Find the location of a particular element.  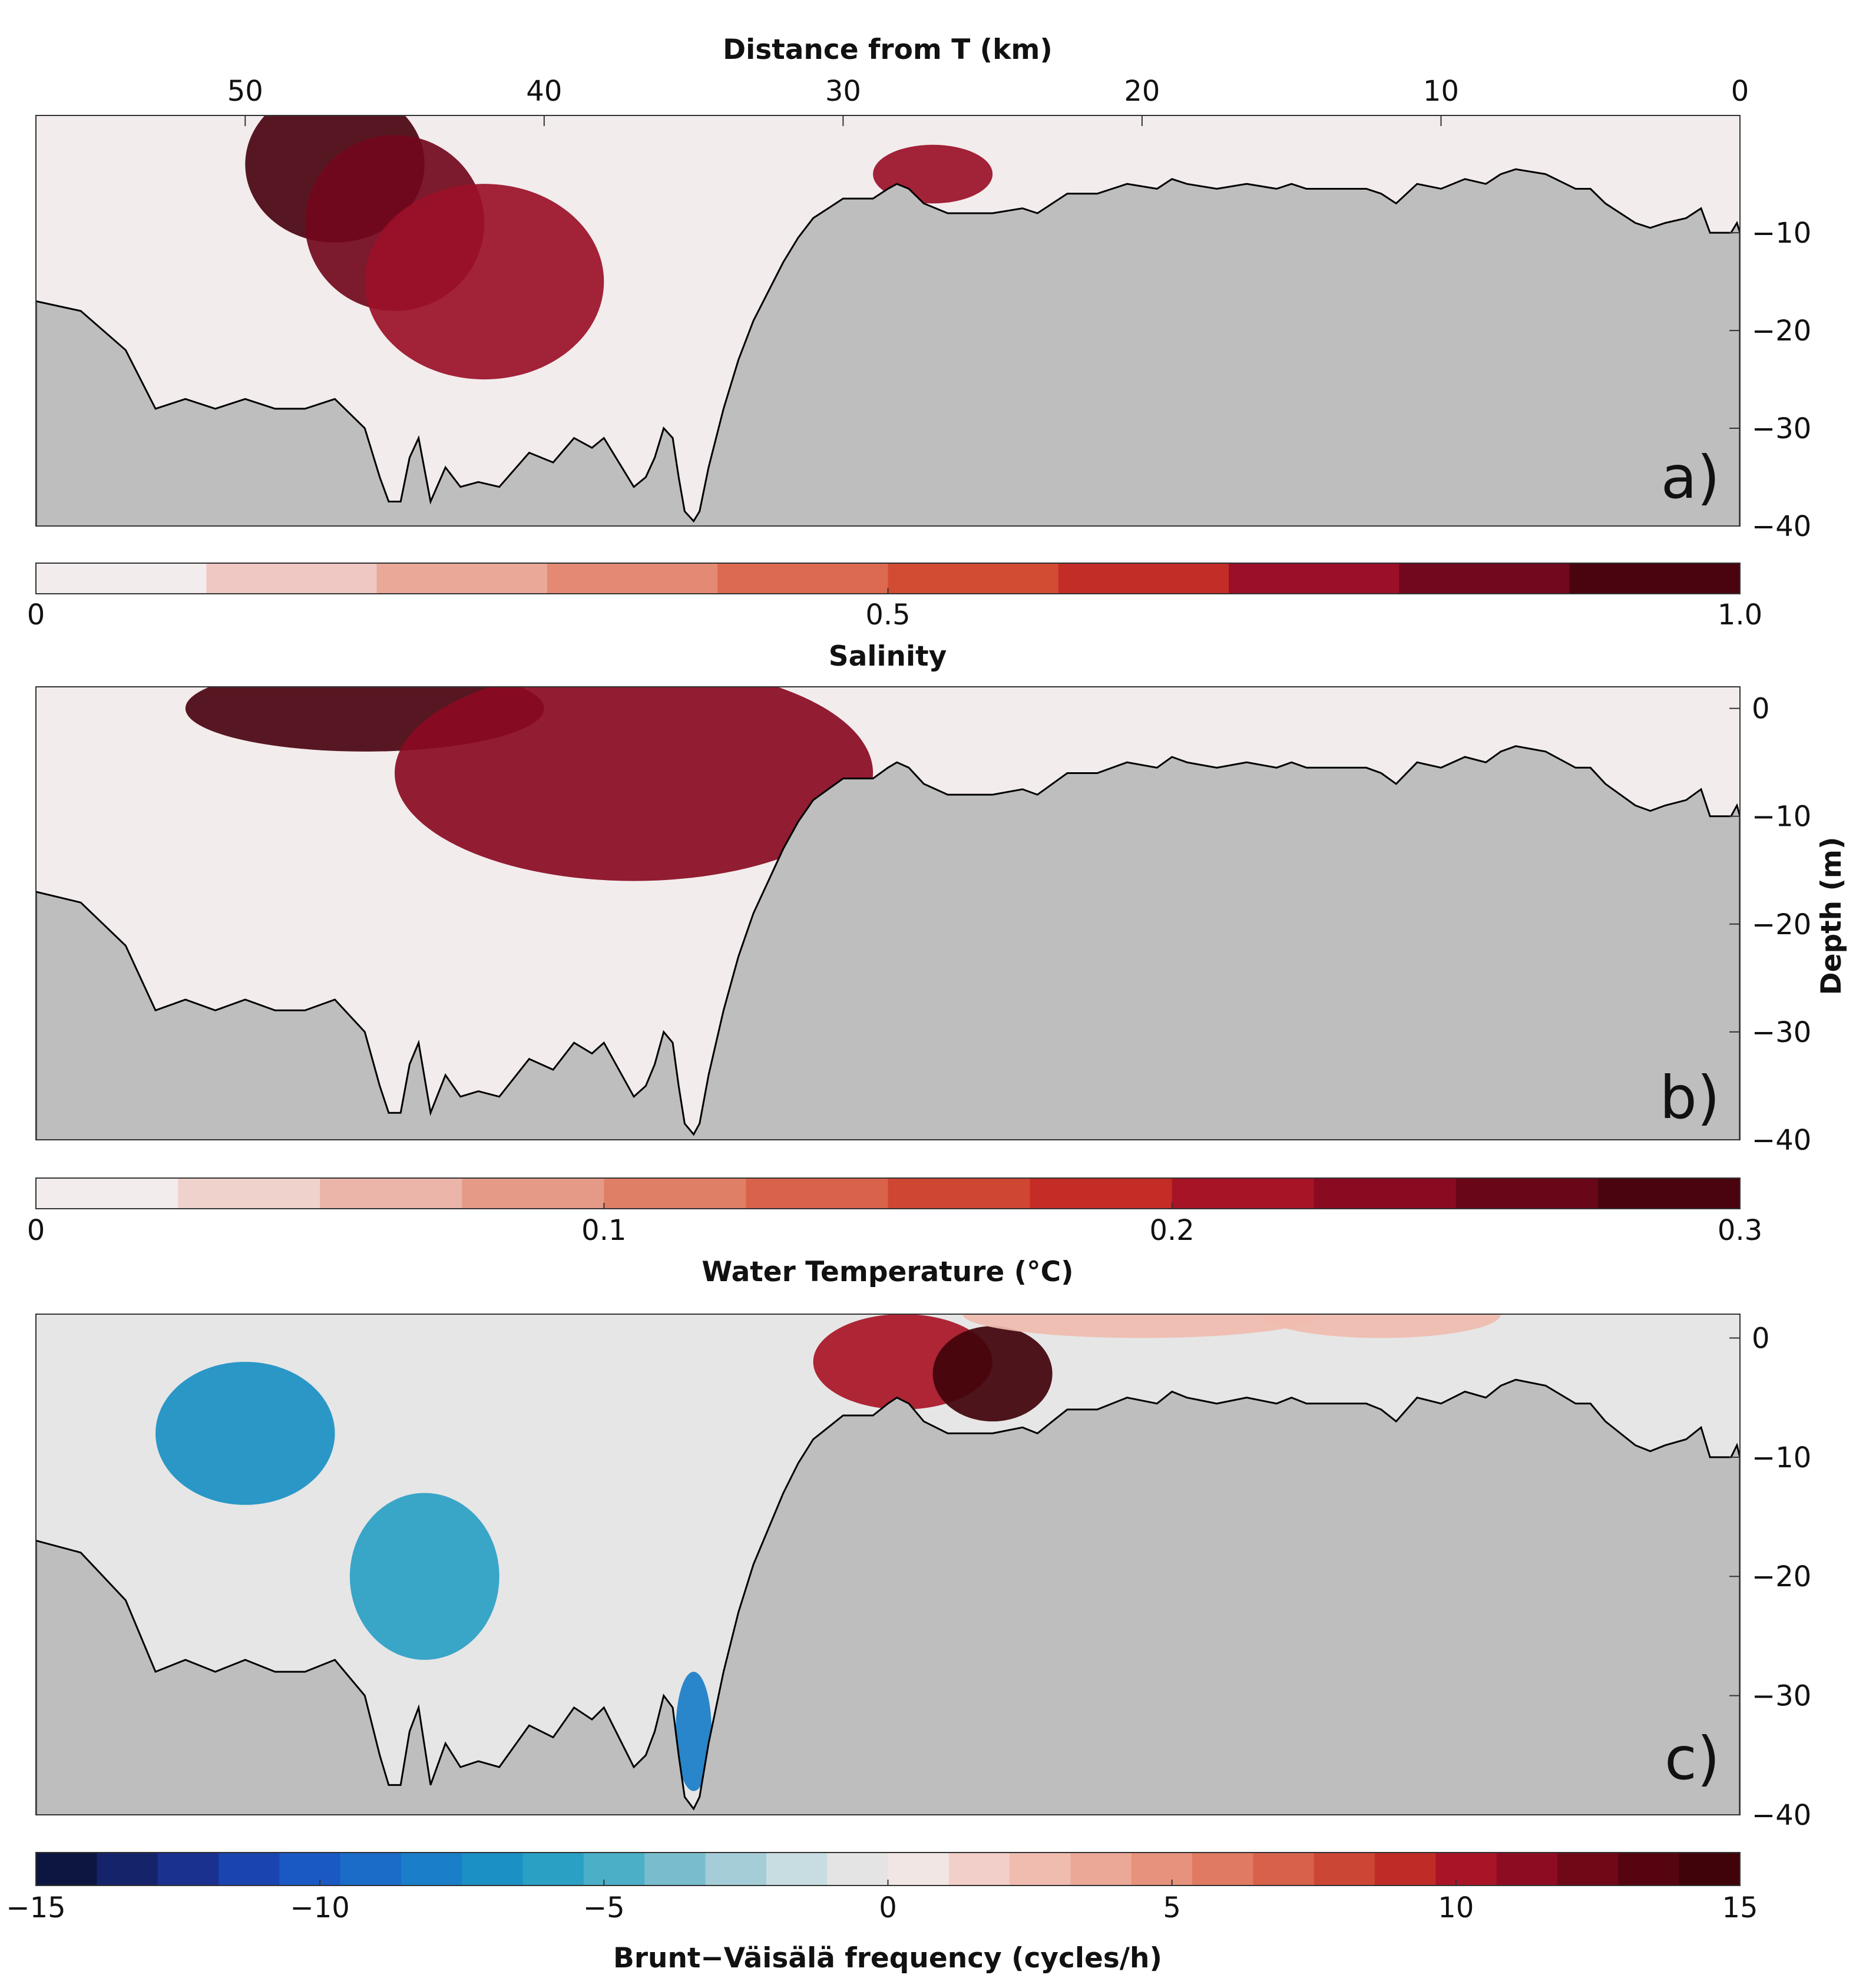

colorbar-tick-label: 1.0 is located at coordinates (1740, 614).